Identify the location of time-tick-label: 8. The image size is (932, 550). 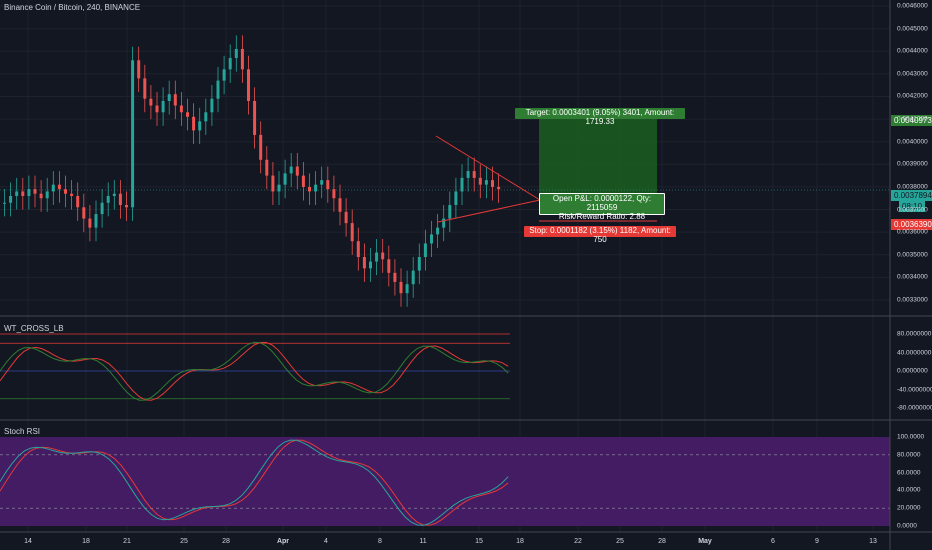
(380, 541).